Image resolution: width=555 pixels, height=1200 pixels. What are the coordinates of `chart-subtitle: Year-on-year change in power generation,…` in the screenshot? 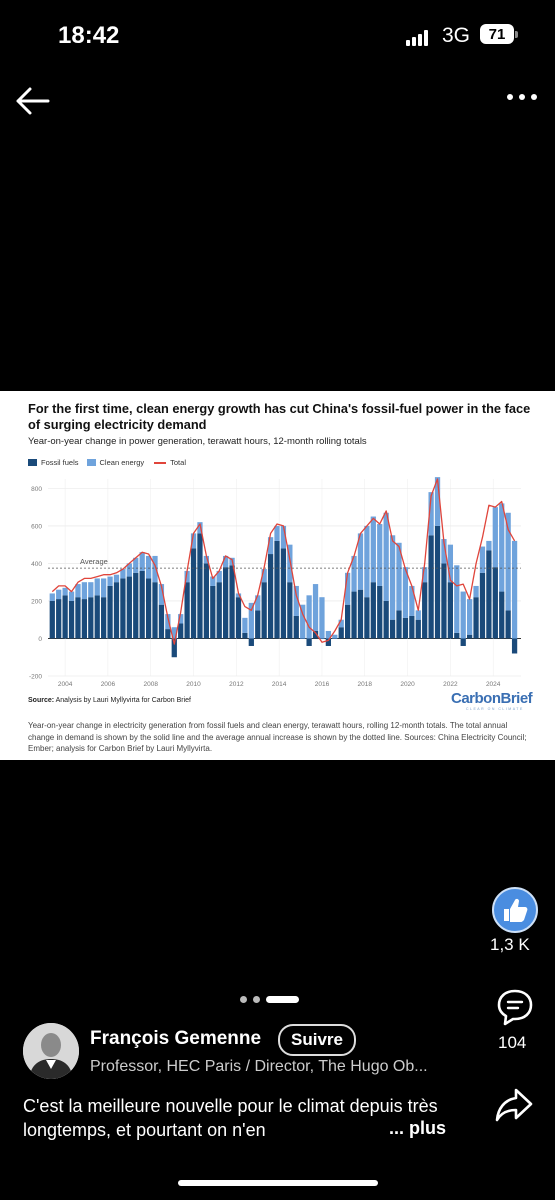 It's located at (197, 441).